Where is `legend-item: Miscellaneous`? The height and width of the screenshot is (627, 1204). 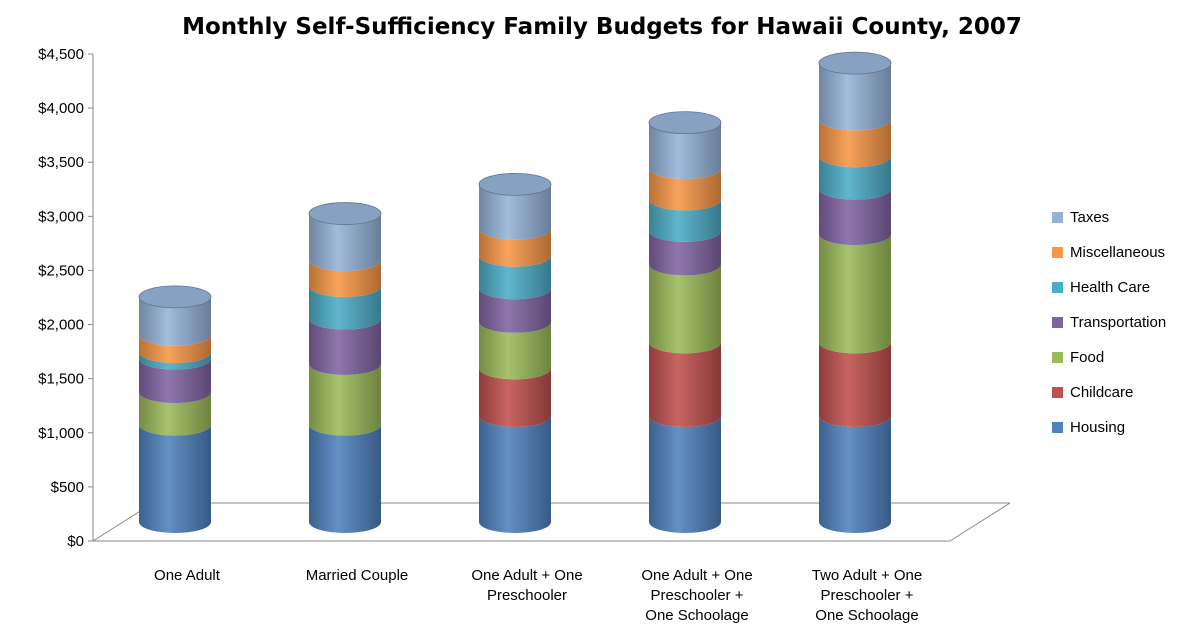
legend-item: Miscellaneous is located at coordinates (1109, 252).